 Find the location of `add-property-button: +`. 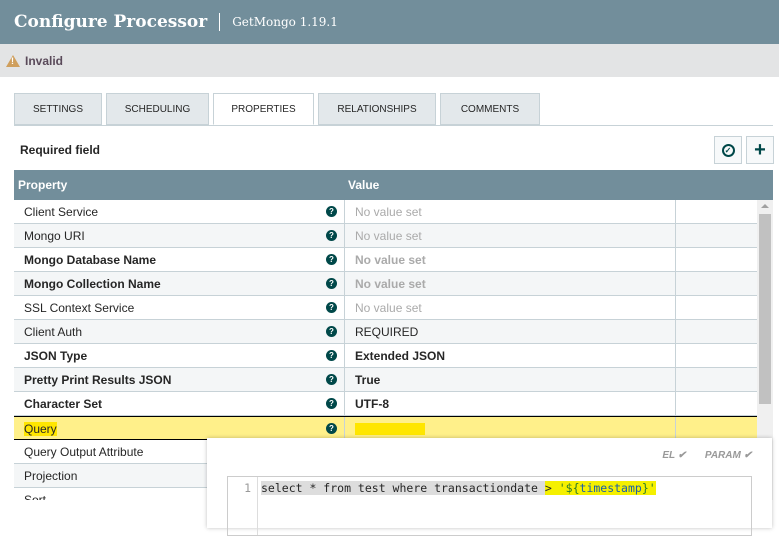

add-property-button: + is located at coordinates (760, 150).